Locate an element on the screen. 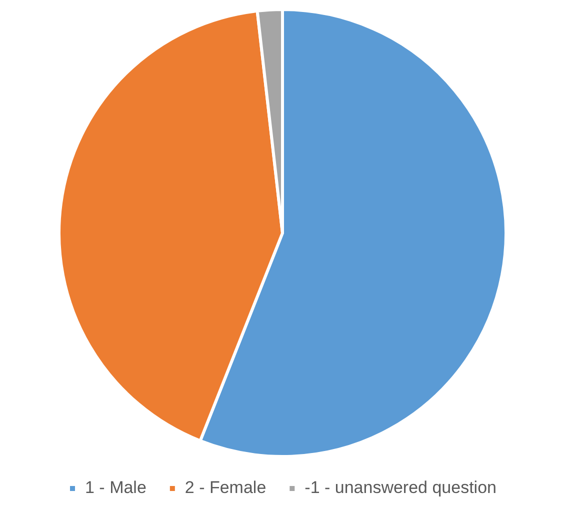 The image size is (565, 515). legend-label: 2 - Female is located at coordinates (225, 488).